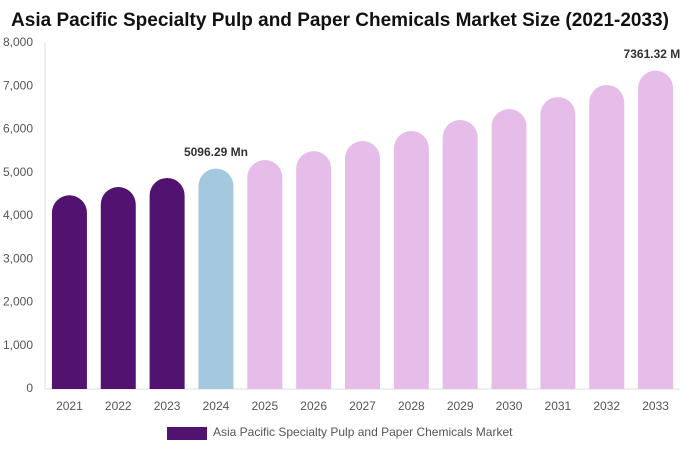 The width and height of the screenshot is (680, 450). I want to click on x-tick-label: 2028, so click(411, 406).